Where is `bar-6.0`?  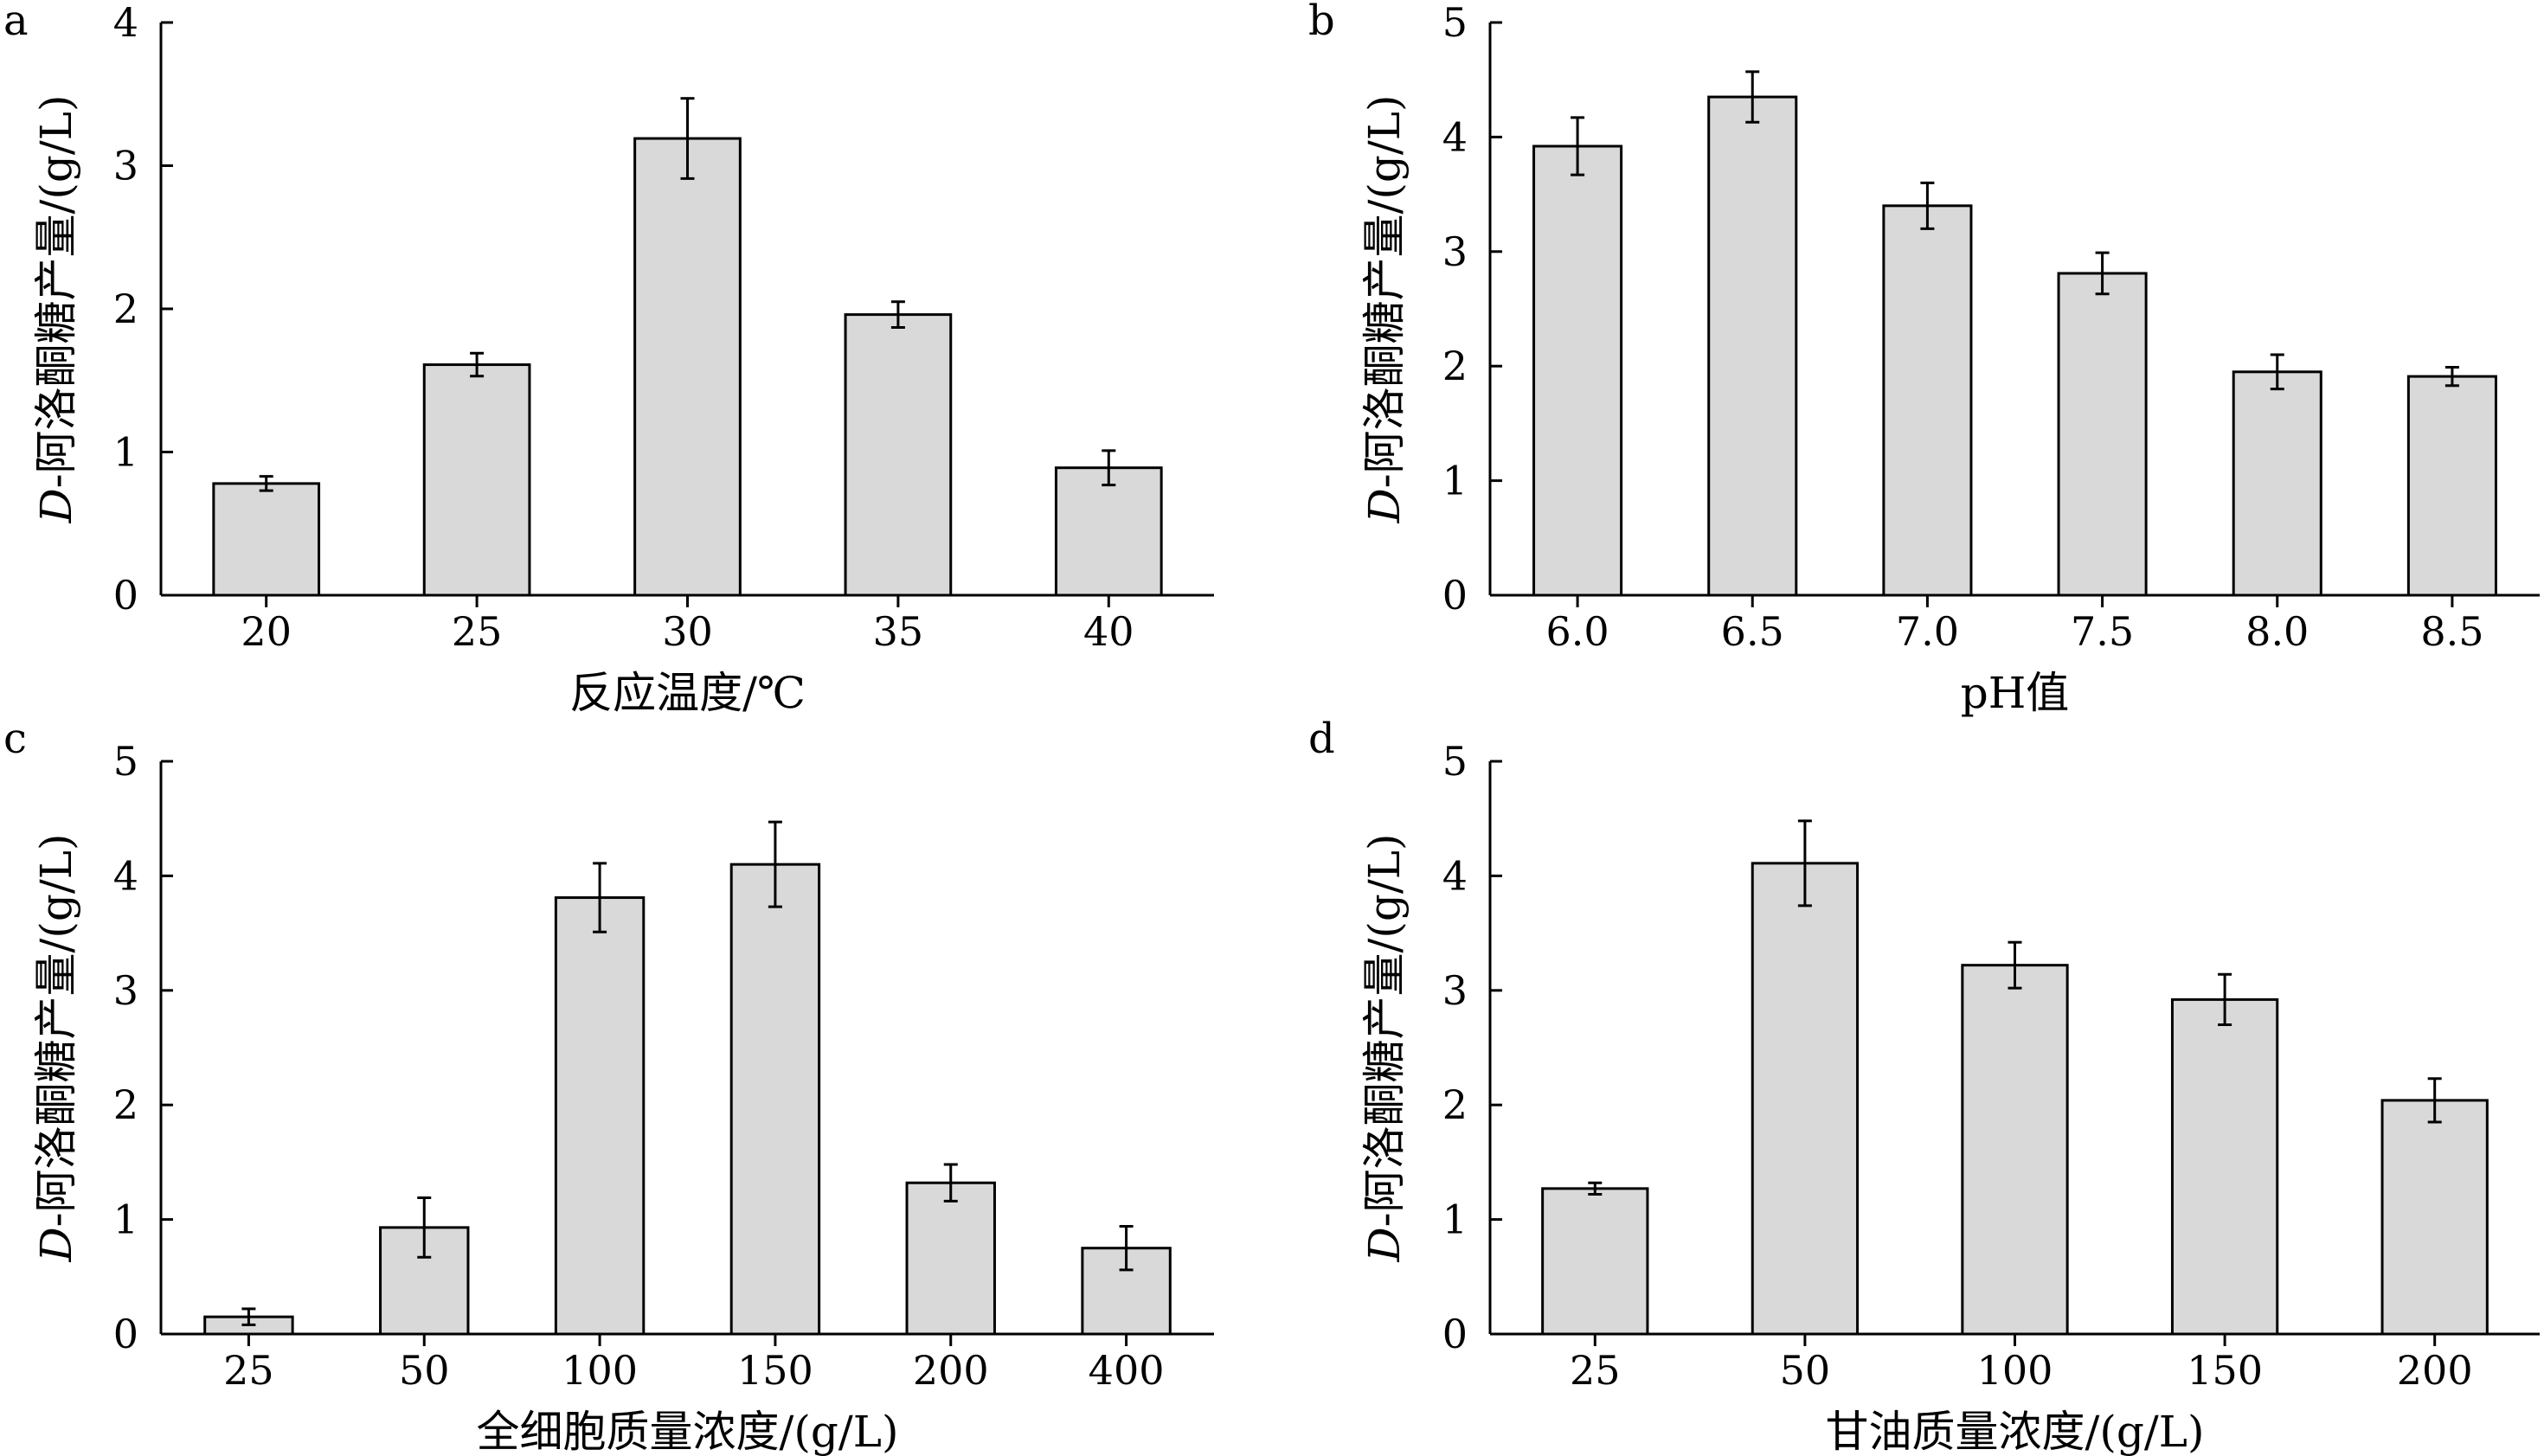
bar-6.0 is located at coordinates (1577, 370).